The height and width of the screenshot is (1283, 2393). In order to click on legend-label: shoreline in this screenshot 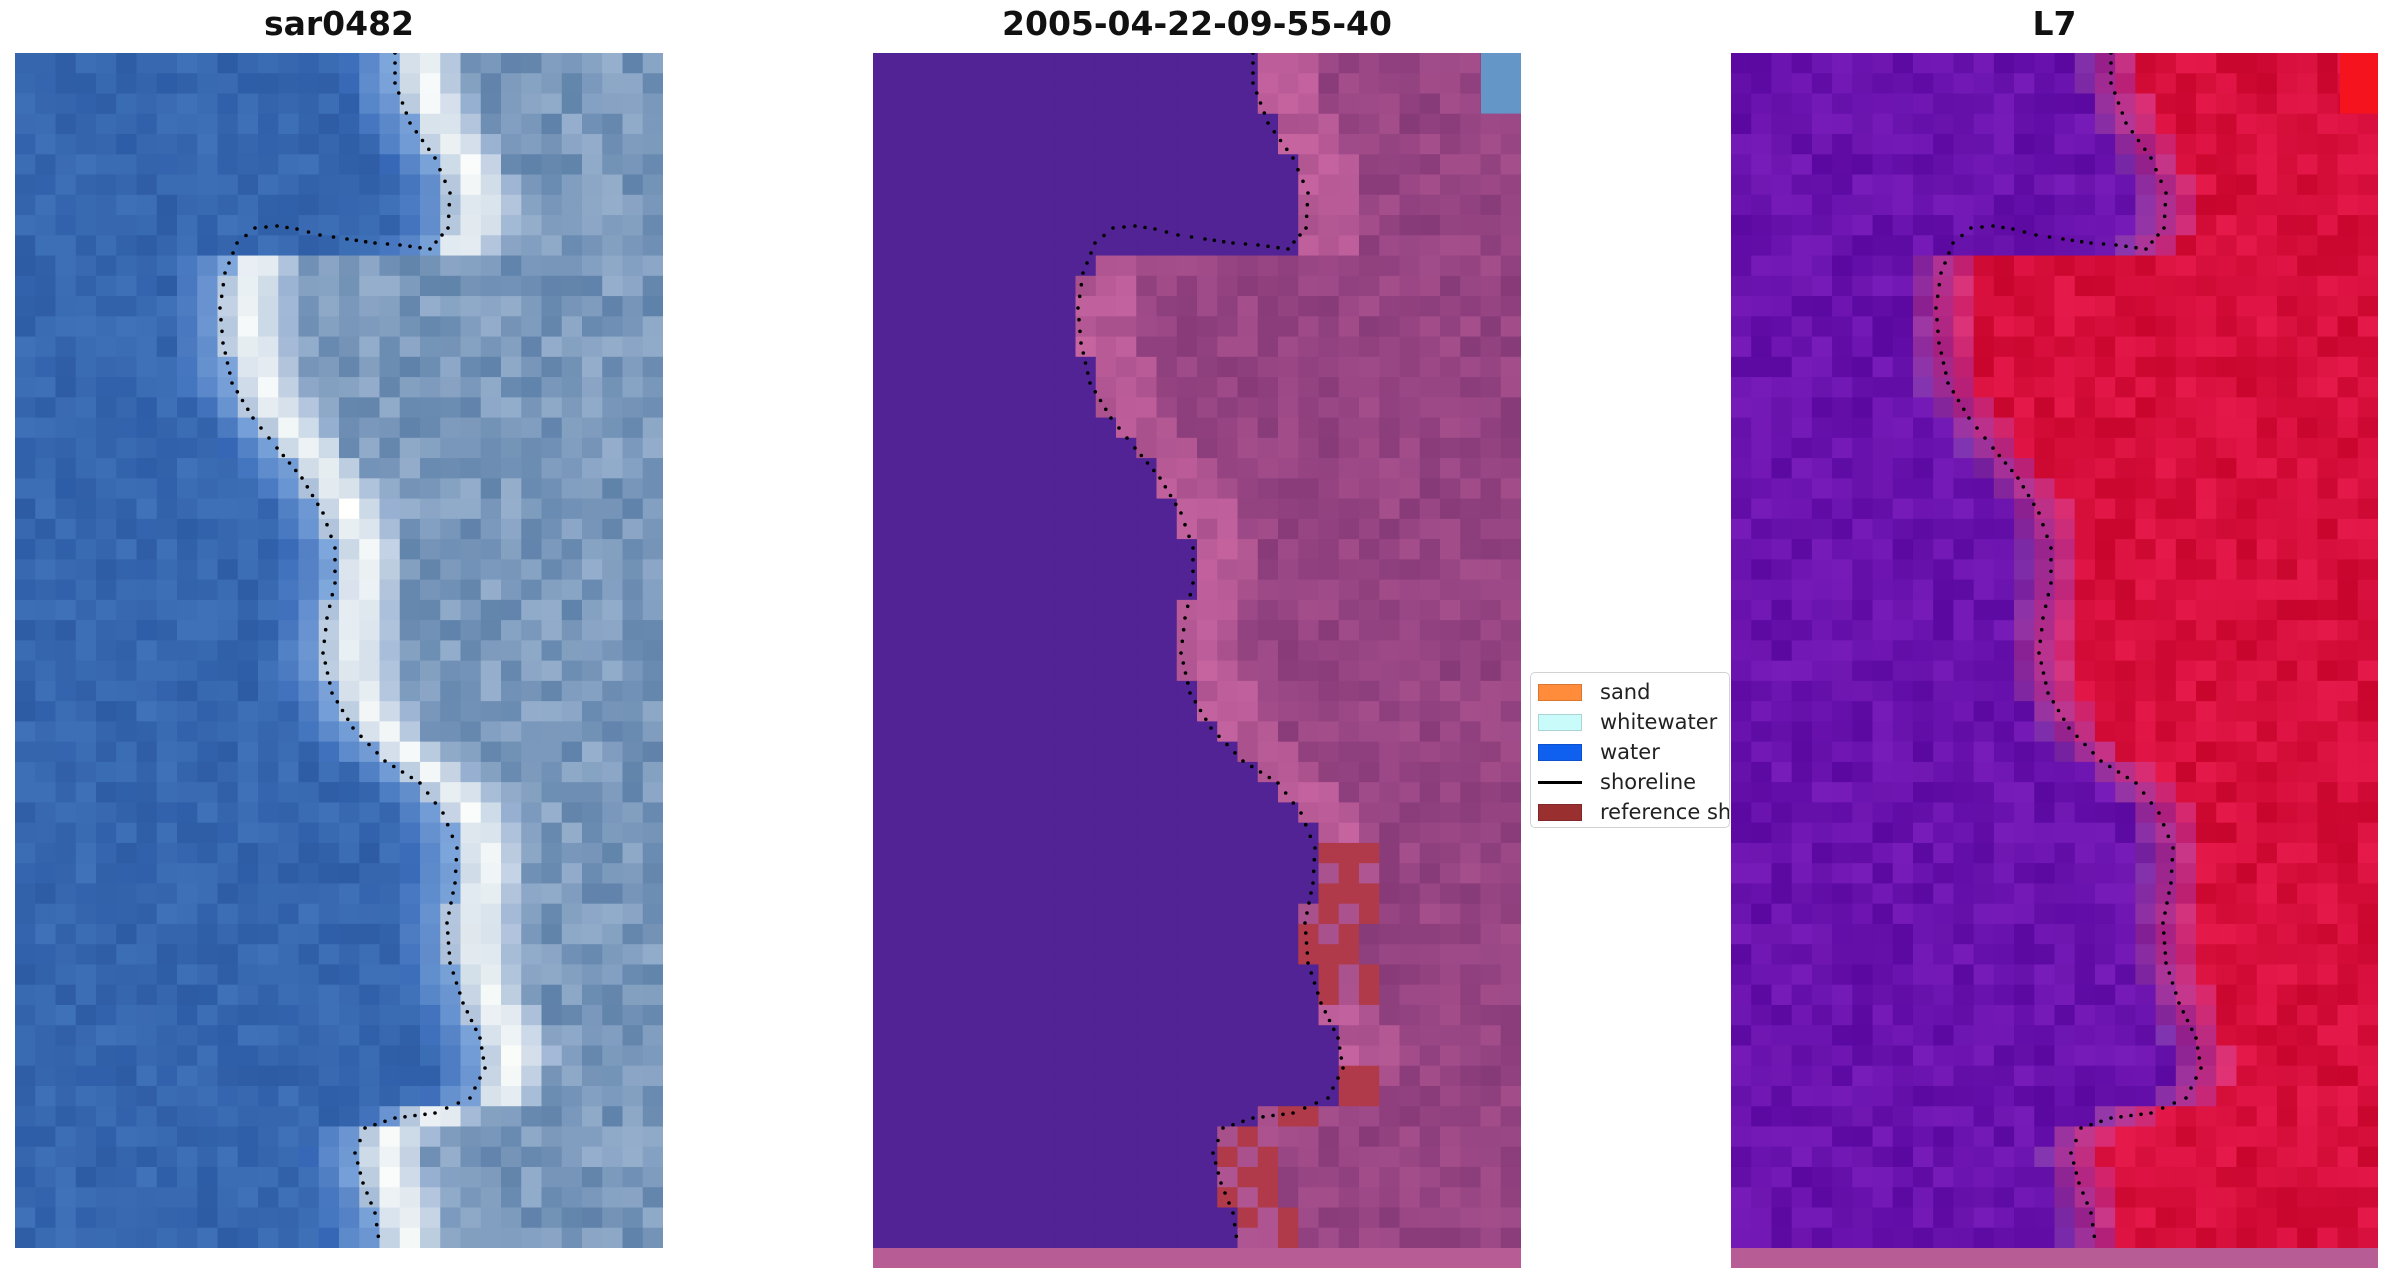, I will do `click(1648, 782)`.